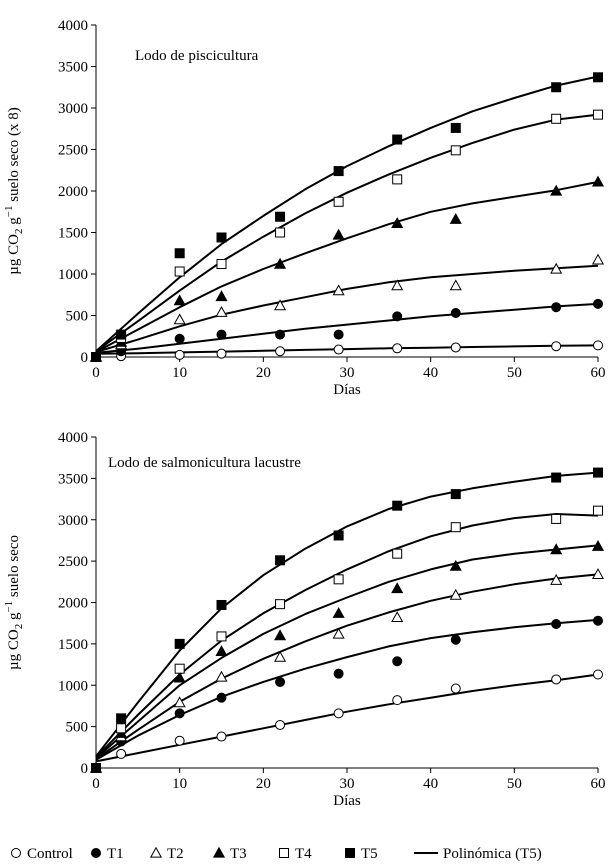 The height and width of the screenshot is (868, 610). I want to click on x-tick-label: 0, so click(96, 784).